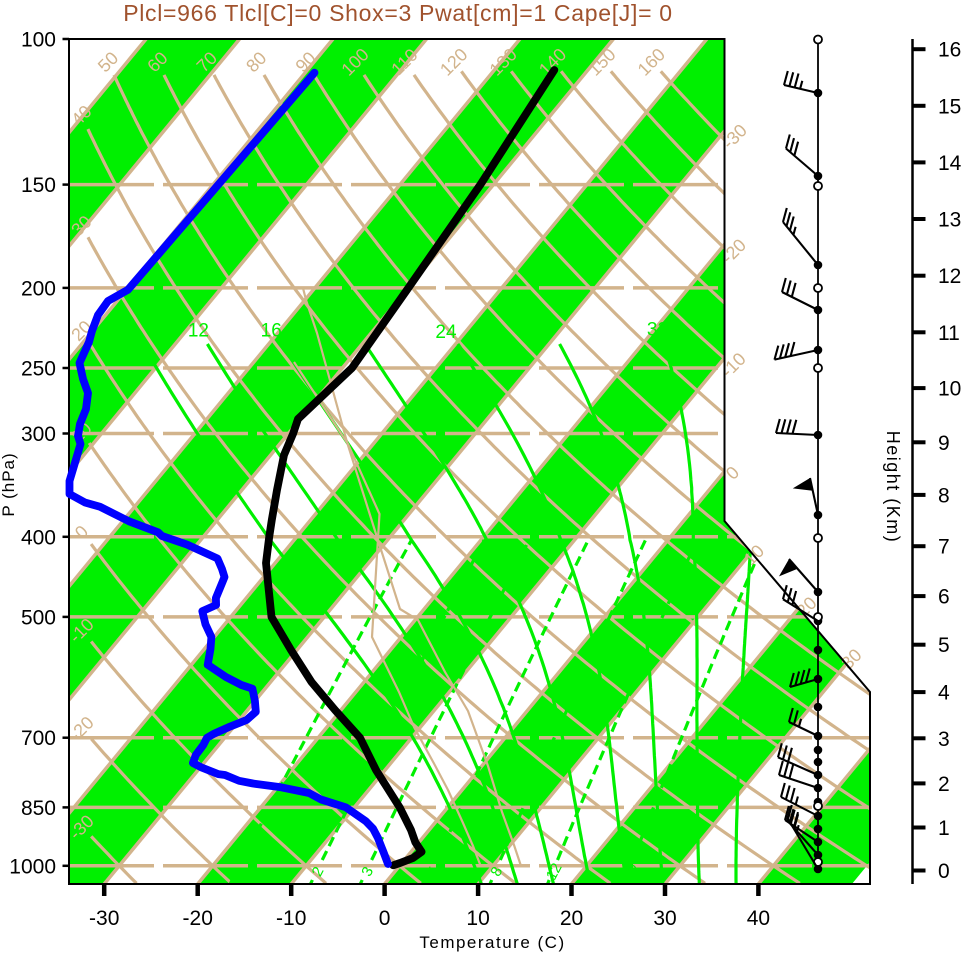 The width and height of the screenshot is (961, 962). Describe the element at coordinates (949, 106) in the screenshot. I see `svg-text: 15` at that location.